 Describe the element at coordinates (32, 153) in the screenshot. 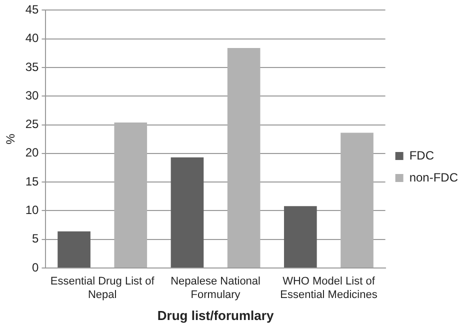

I see `y-tick-label: 20` at that location.